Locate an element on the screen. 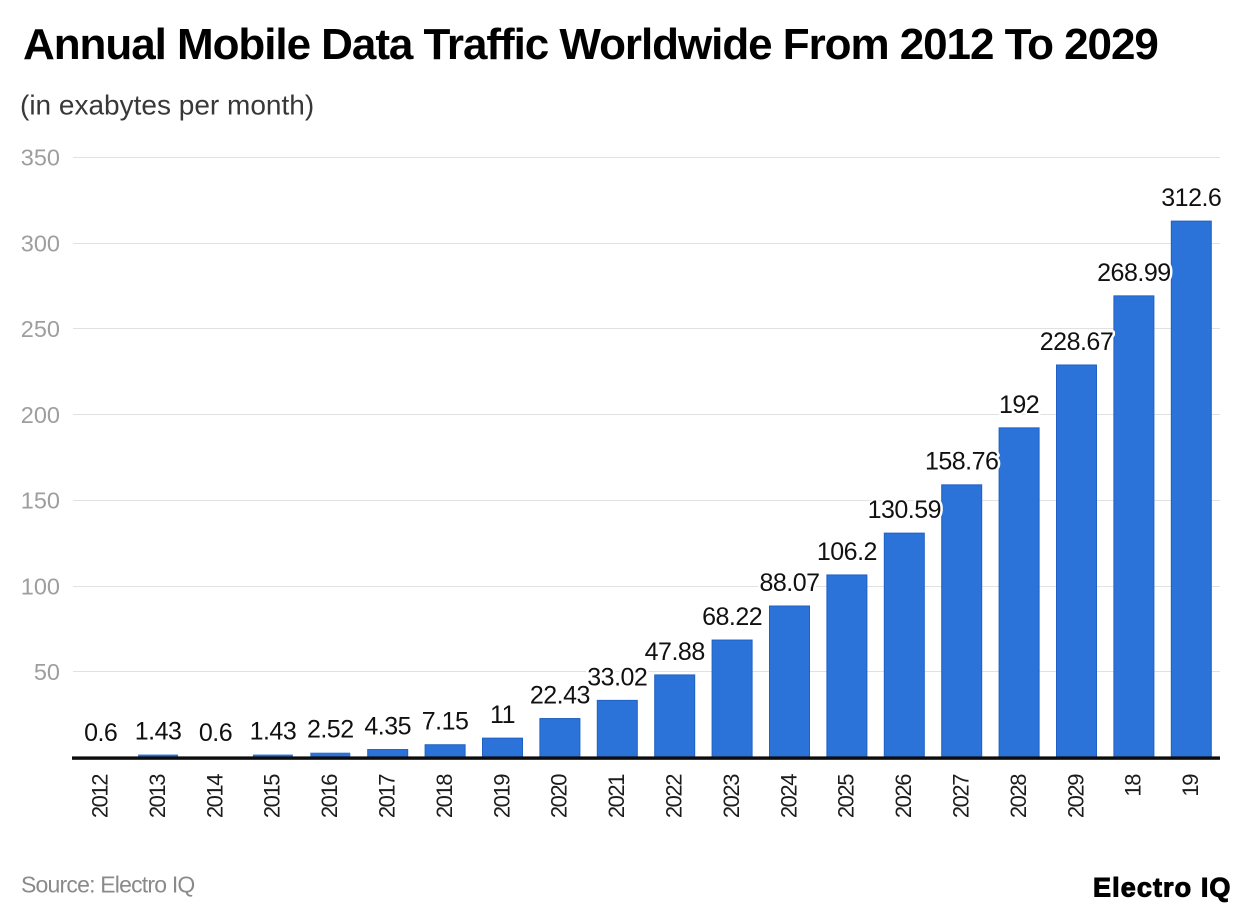 The height and width of the screenshot is (918, 1240). svg-text: 2012 is located at coordinates (100, 796).